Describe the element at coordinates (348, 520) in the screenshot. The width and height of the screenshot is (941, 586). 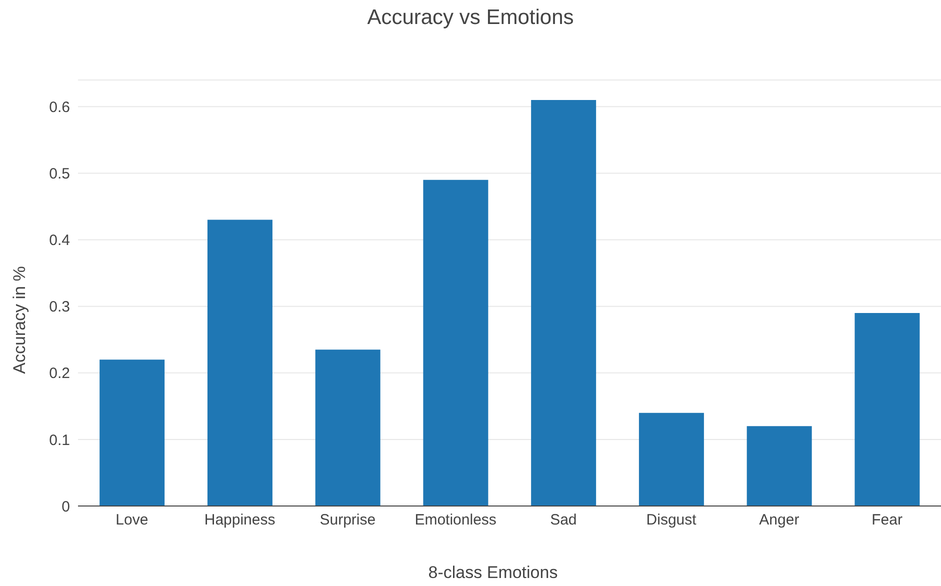
I see `x-tick-label: Surprise` at that location.